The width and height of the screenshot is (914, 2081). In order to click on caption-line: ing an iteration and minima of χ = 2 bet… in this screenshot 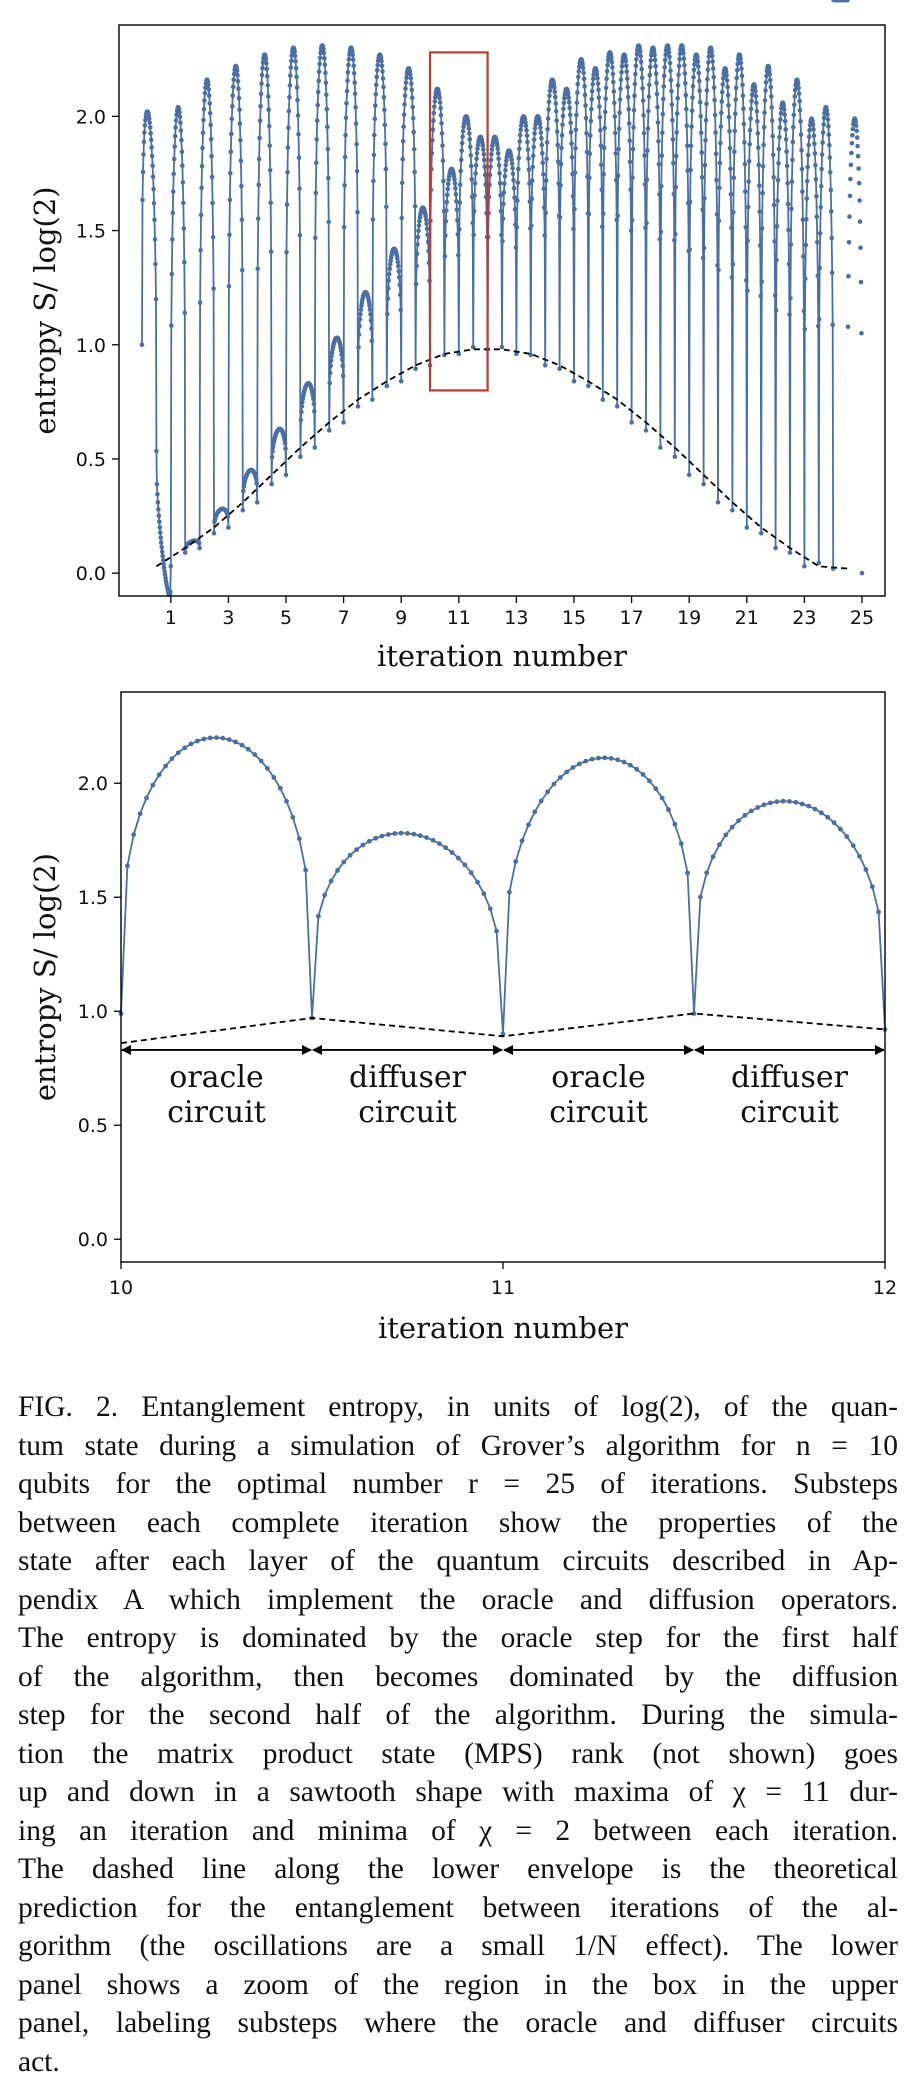, I will do `click(458, 1831)`.